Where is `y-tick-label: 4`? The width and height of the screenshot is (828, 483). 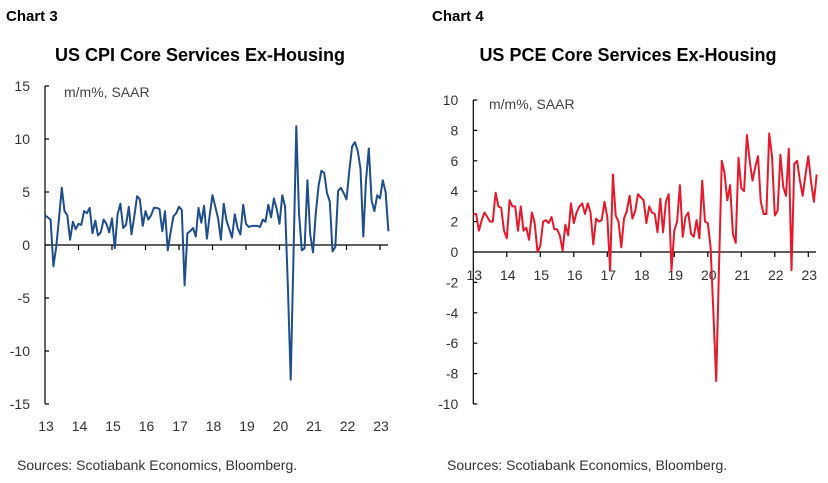
y-tick-label: 4 is located at coordinates (455, 191).